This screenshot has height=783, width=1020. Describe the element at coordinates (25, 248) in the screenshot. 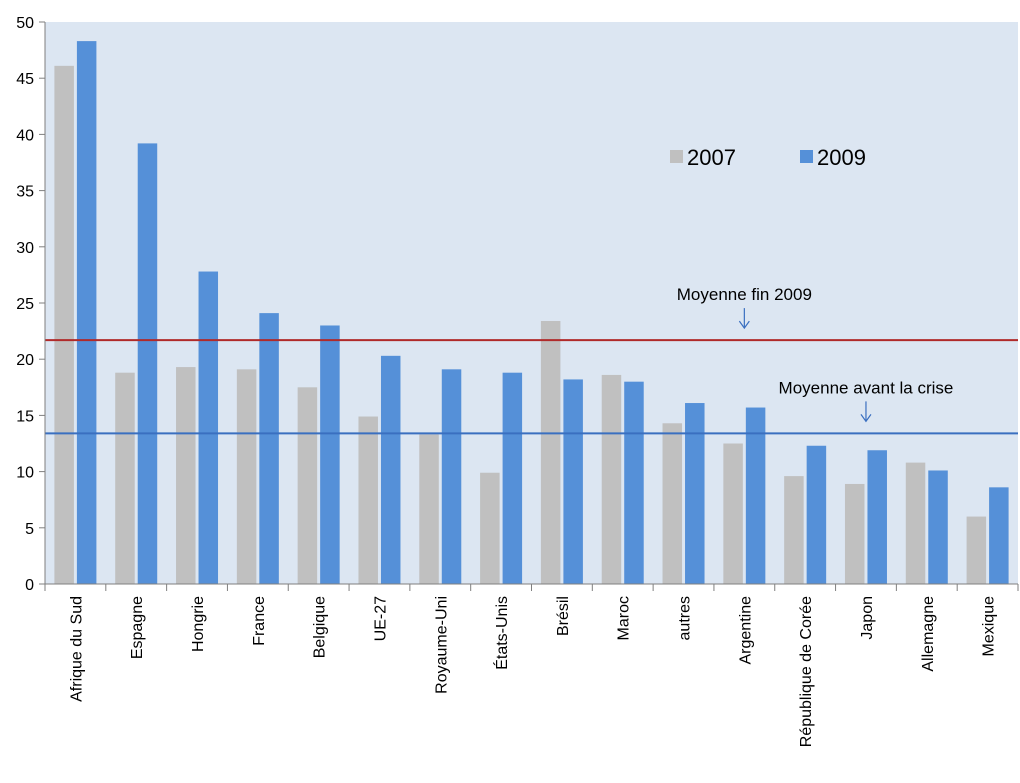

I see `y-tick-label: 30` at that location.